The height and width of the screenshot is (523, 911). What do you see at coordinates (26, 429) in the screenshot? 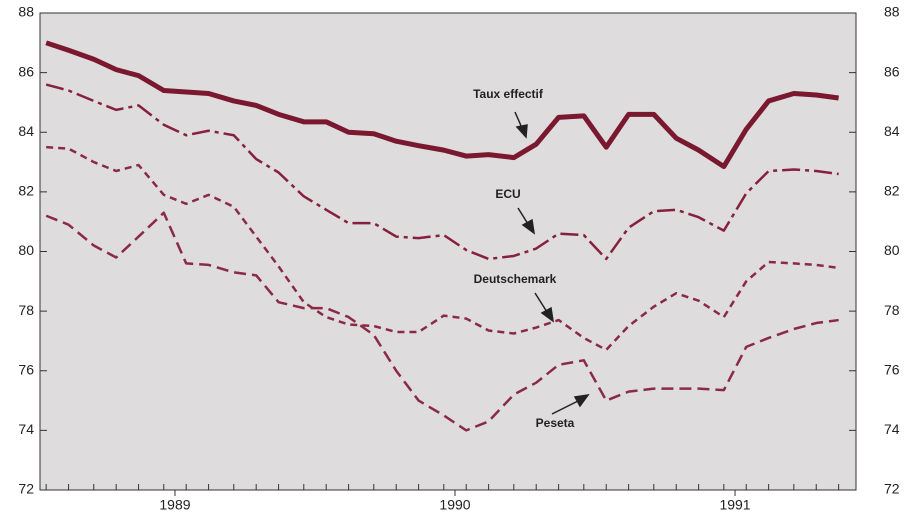
I see `y-tick-label: 74` at bounding box center [26, 429].